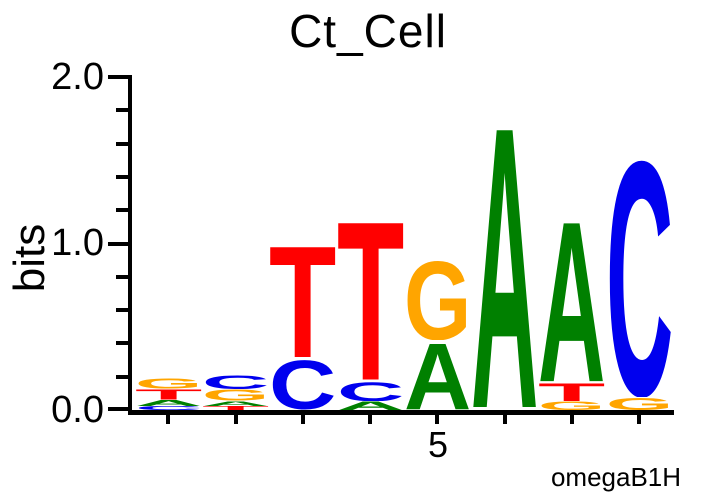  I want to click on logo-letter-G-pos7: G, so click(571, 405).